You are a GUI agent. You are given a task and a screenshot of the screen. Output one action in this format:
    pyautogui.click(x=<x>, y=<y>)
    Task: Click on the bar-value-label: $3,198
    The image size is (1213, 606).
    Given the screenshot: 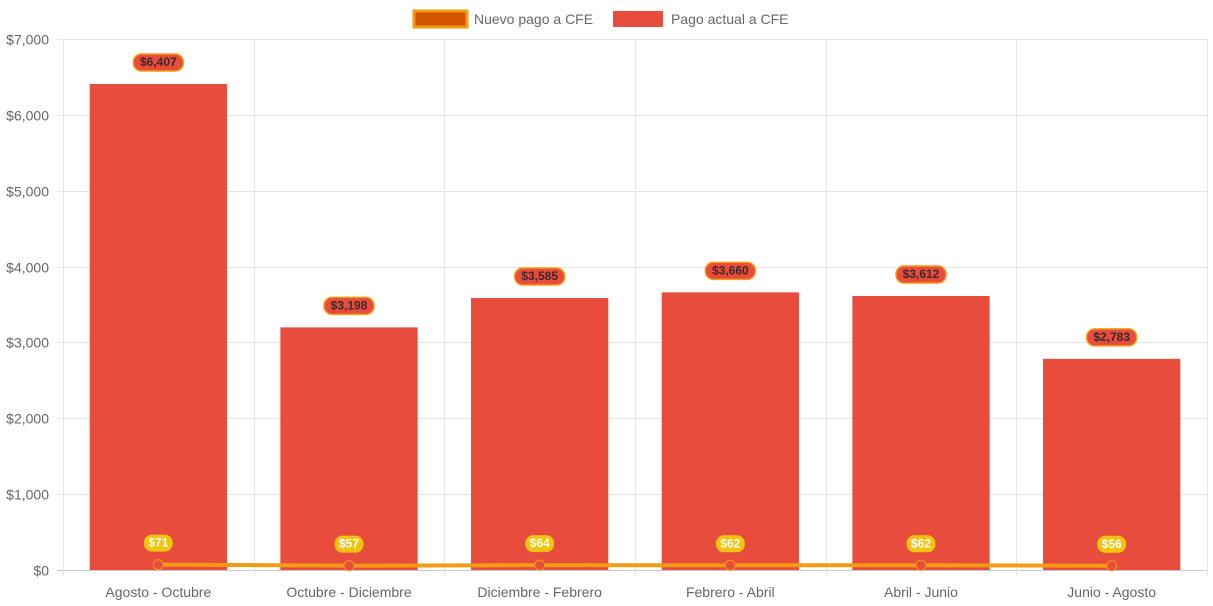 What is the action you would take?
    pyautogui.click(x=349, y=305)
    